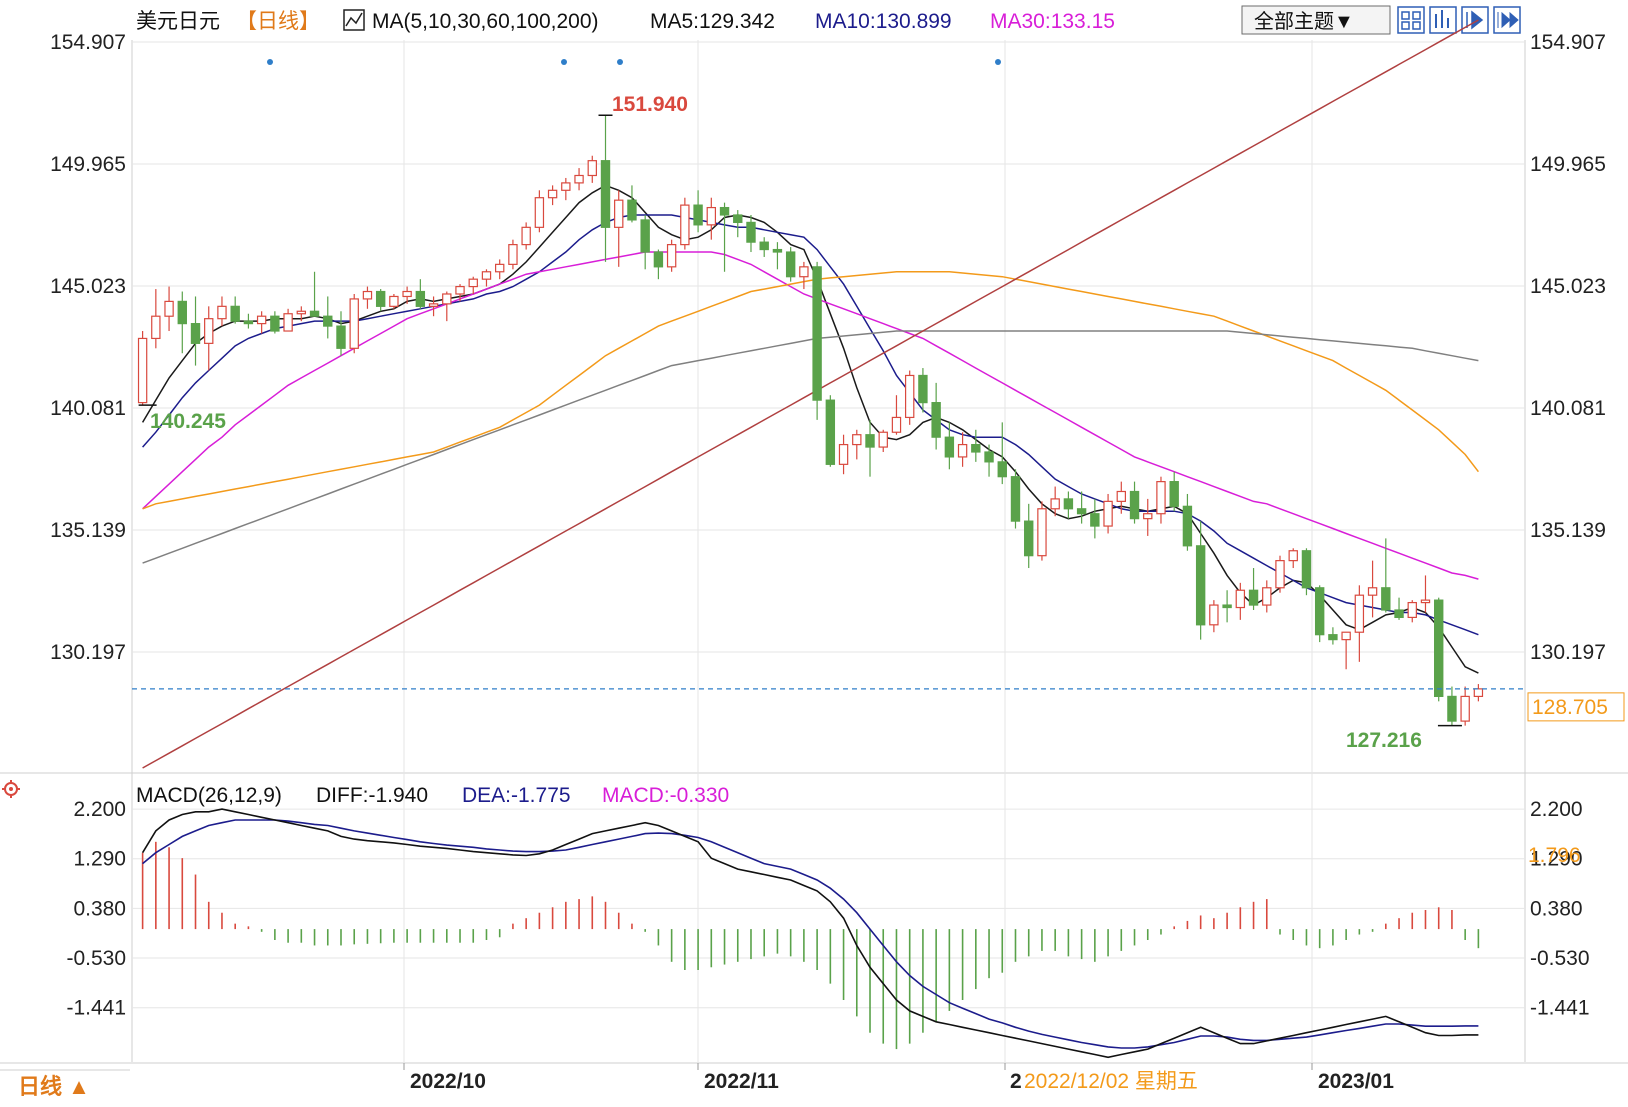 This screenshot has height=1107, width=1628. I want to click on macd-settings-icon, so click(11, 789).